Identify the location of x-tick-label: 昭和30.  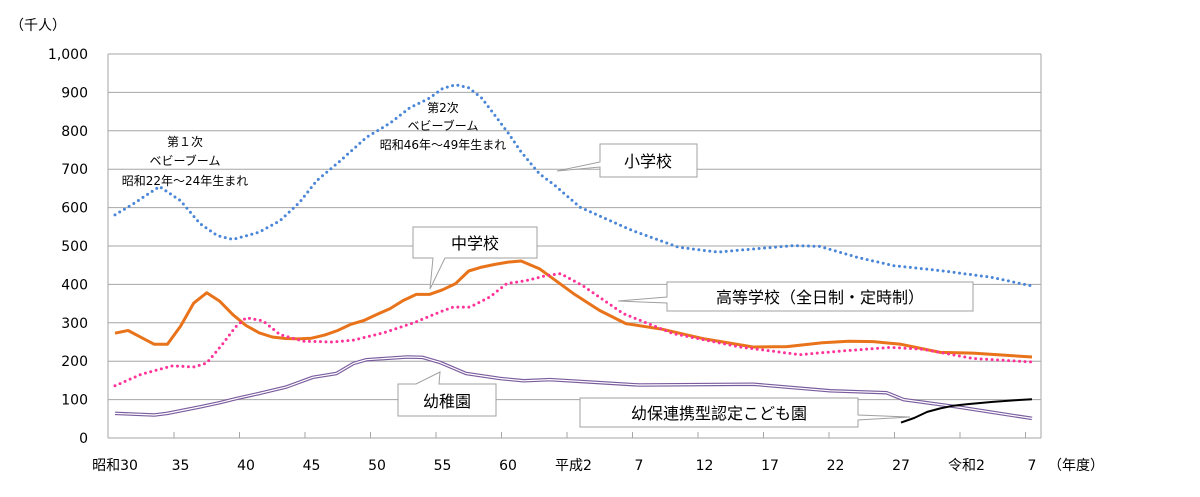
(115, 466).